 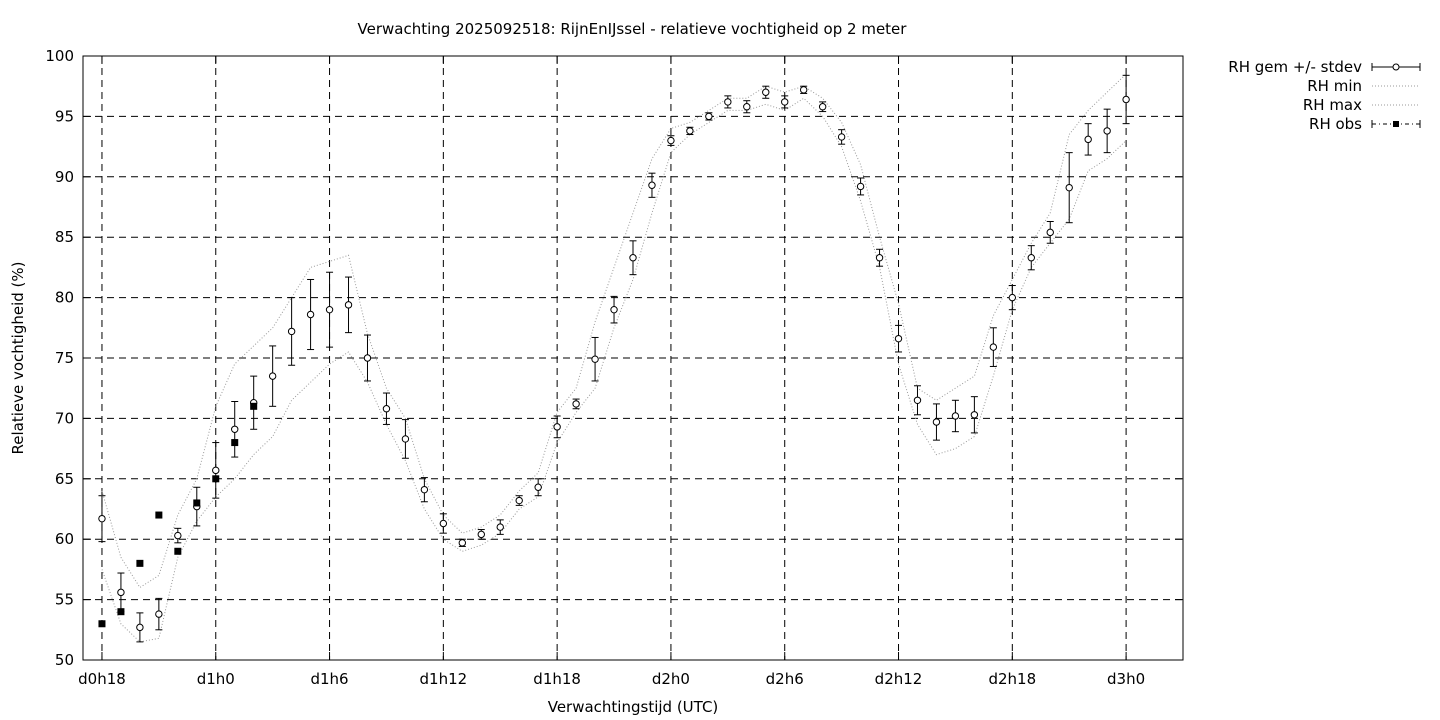 What do you see at coordinates (59, 56) in the screenshot?
I see `y-tick-label: 100` at bounding box center [59, 56].